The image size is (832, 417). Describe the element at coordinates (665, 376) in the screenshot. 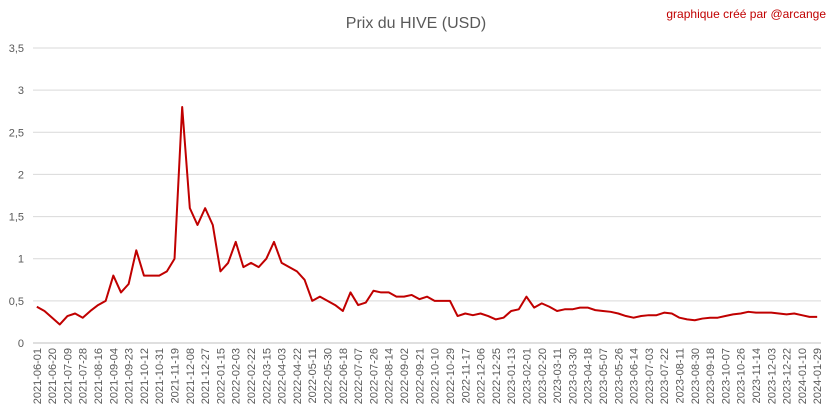

I see `x-tick-label: 2023-07-22` at that location.